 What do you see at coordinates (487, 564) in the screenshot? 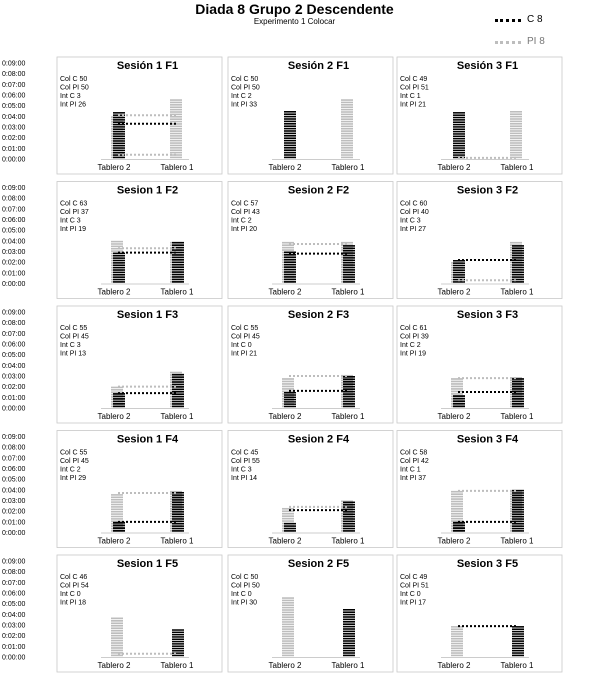
I see `panel-title: Sesion 3 F5` at bounding box center [487, 564].